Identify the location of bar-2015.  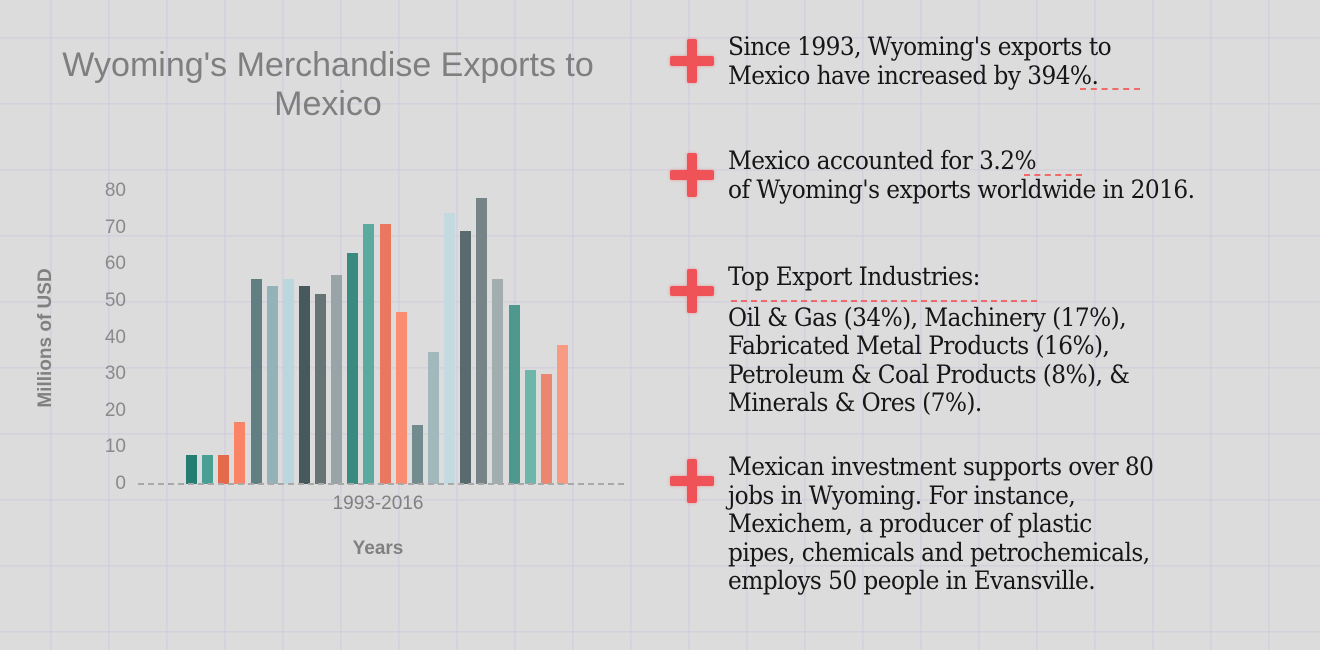
(546, 429).